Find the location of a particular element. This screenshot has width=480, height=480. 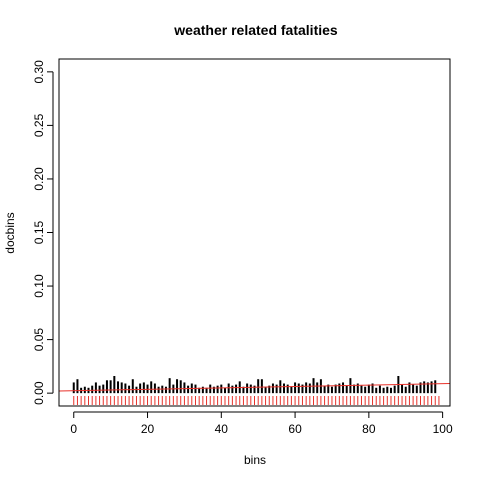

y-tick-label: 0.25 is located at coordinates (39, 125).